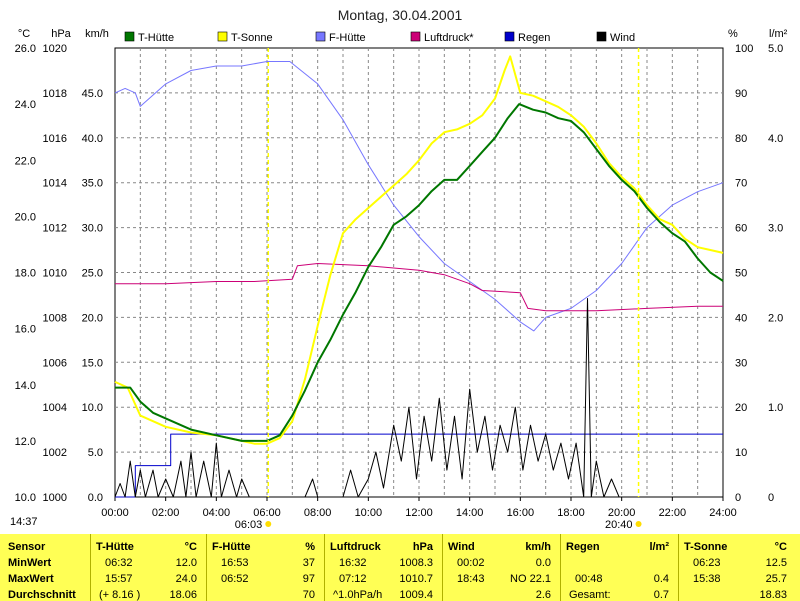 The width and height of the screenshot is (800, 601). Describe the element at coordinates (733, 34) in the screenshot. I see `y-axis-label-right: %` at that location.